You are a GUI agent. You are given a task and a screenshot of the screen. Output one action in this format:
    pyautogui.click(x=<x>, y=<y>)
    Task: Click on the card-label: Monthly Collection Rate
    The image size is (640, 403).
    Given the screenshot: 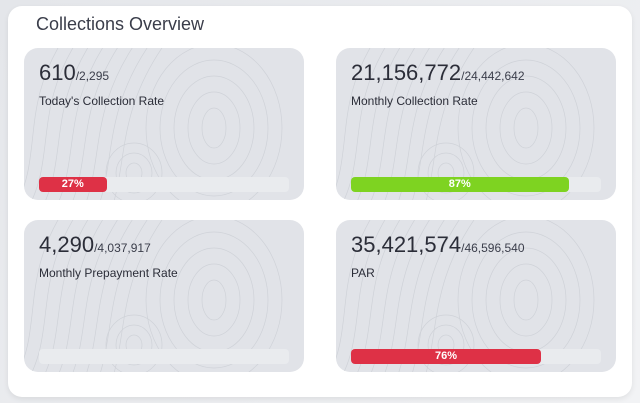 What is the action you would take?
    pyautogui.click(x=414, y=101)
    